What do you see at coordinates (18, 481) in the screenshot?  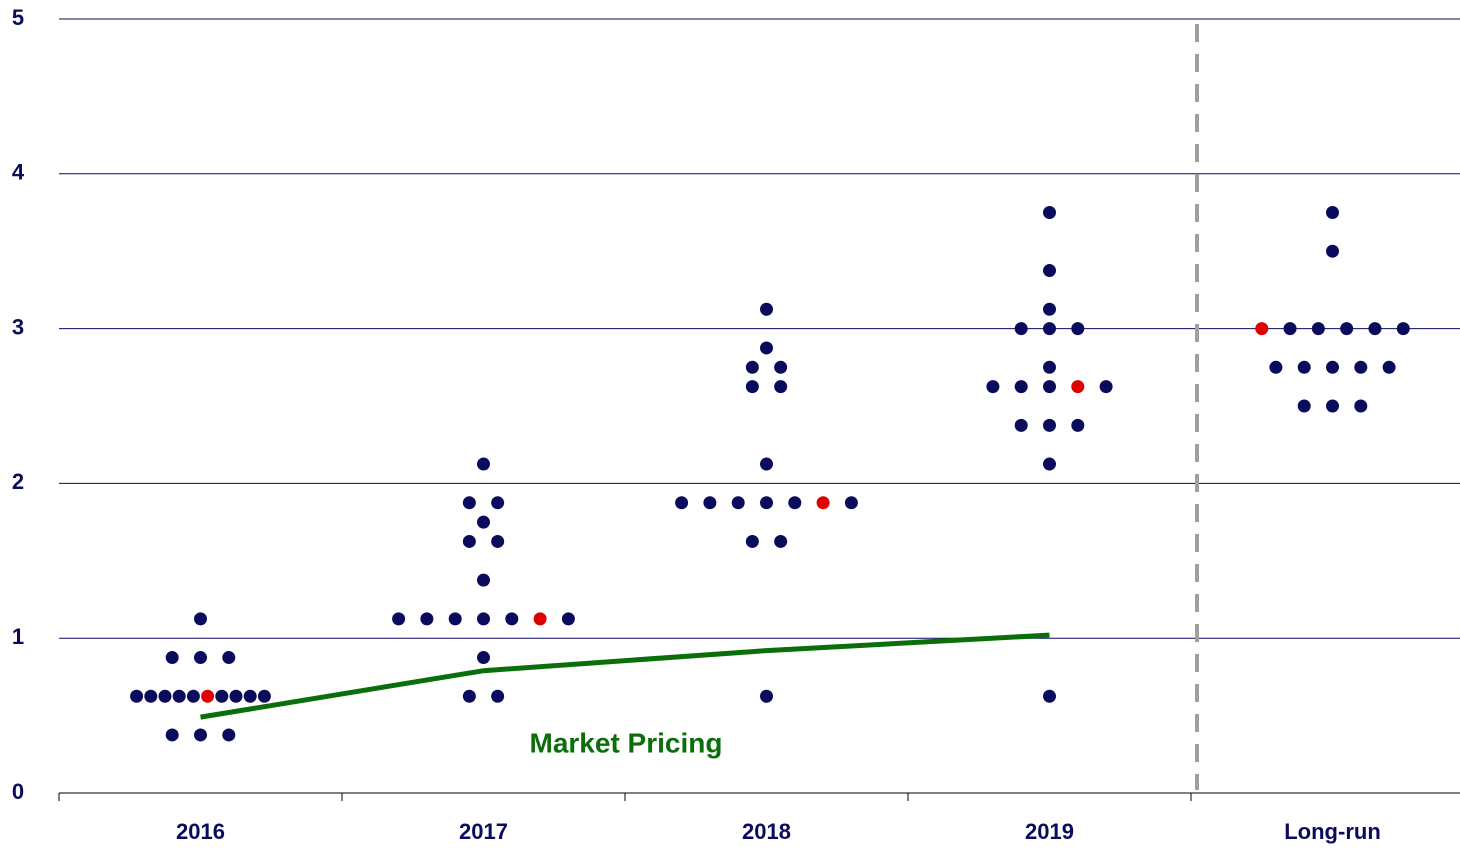 I see `y-tick-label: 2` at bounding box center [18, 481].